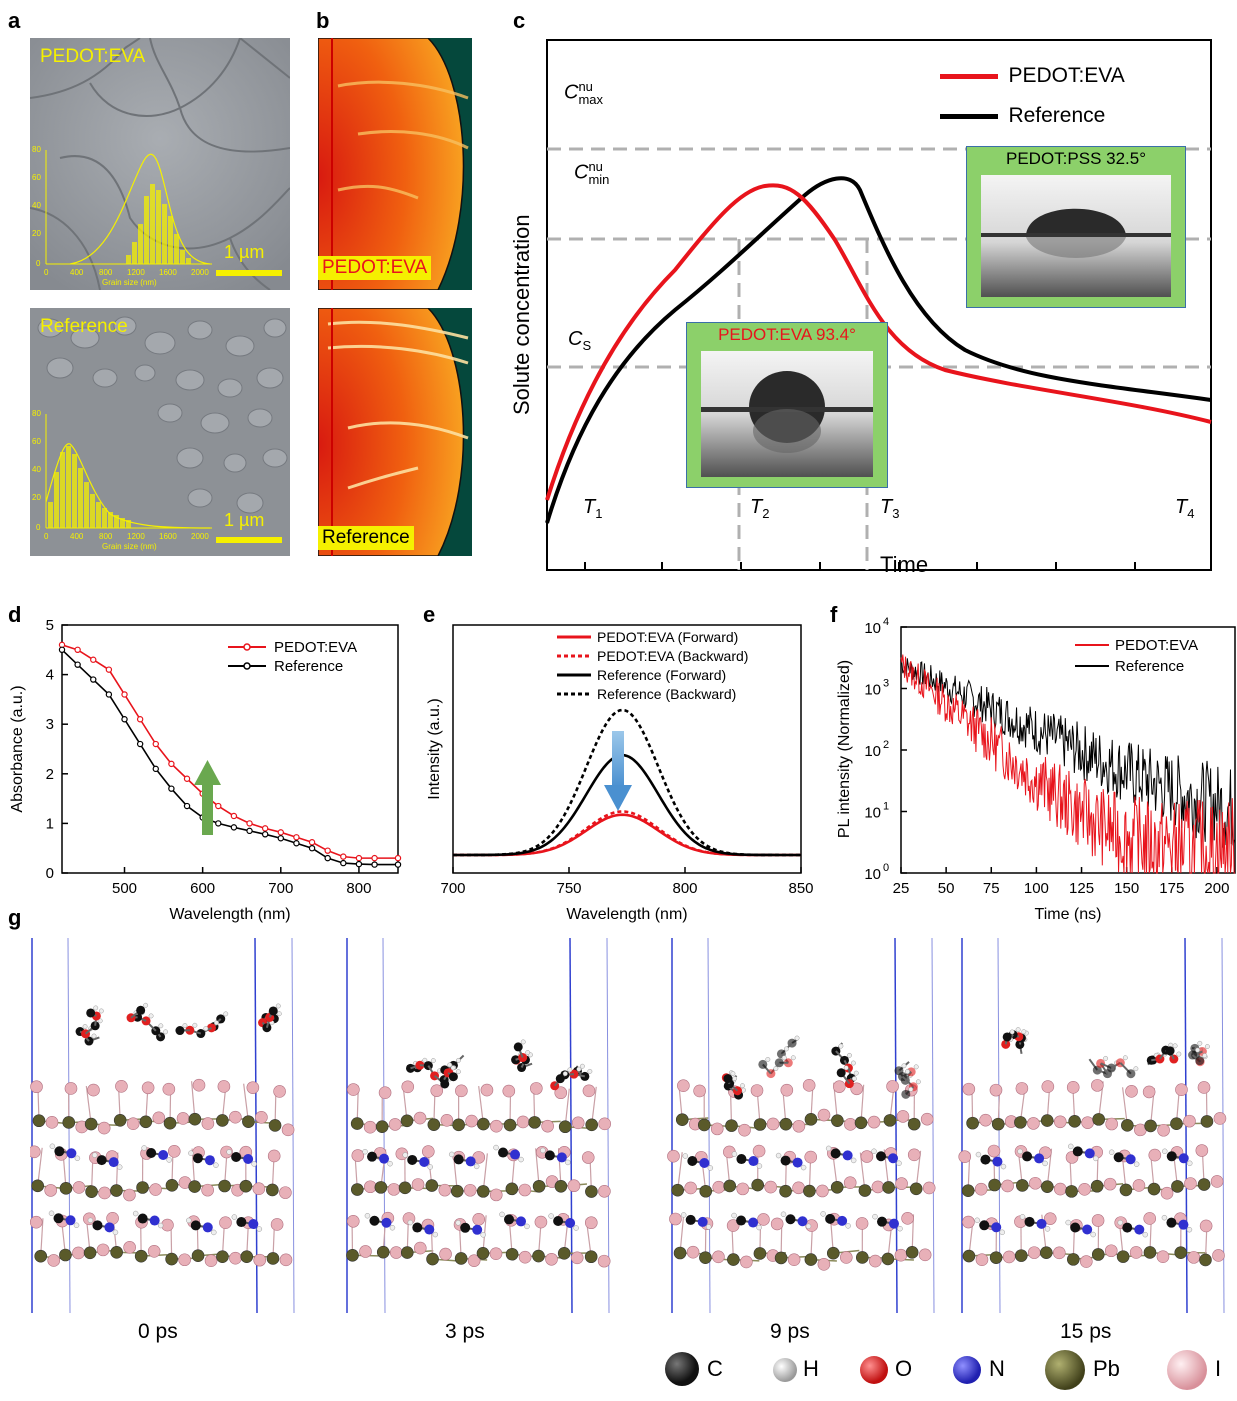 This screenshot has height=1401, width=1237. What do you see at coordinates (14, 20) in the screenshot?
I see `panel-label-a: a` at bounding box center [14, 20].